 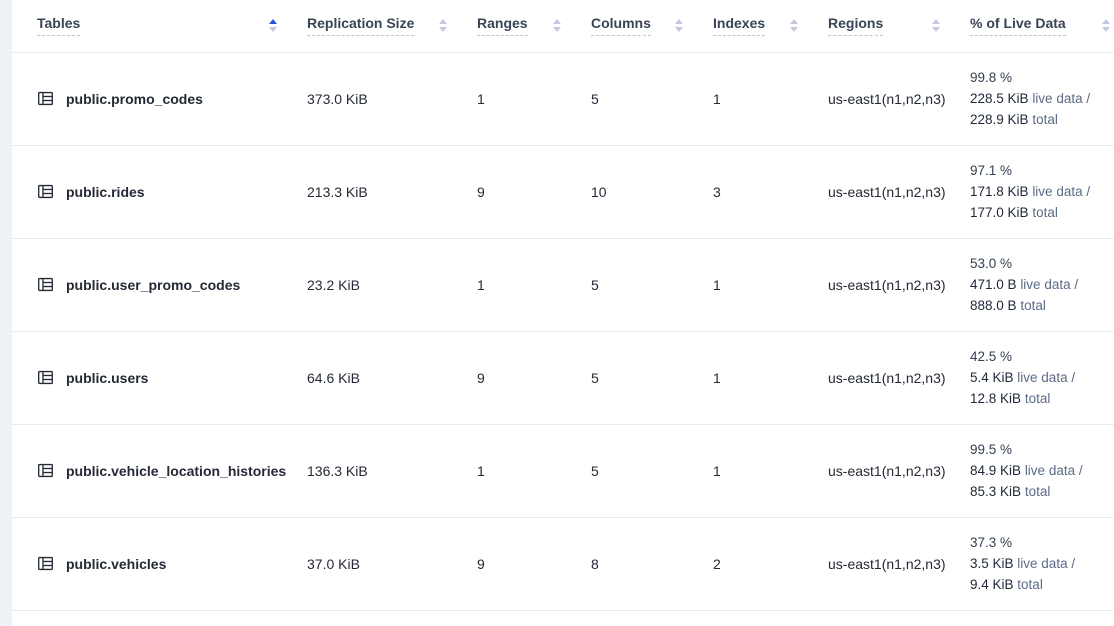 What do you see at coordinates (679, 22) in the screenshot?
I see `caret-up-icon` at bounding box center [679, 22].